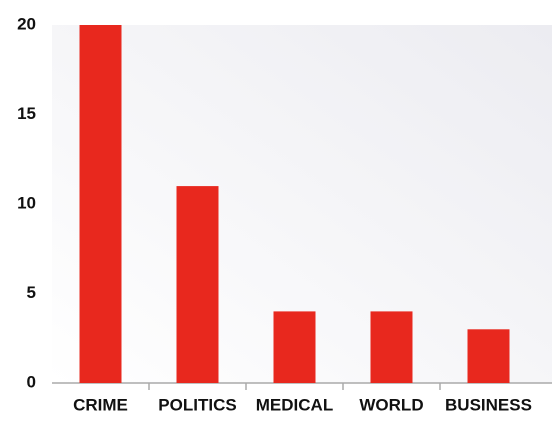 This screenshot has height=428, width=552. I want to click on x-tick-label: BUSINESS, so click(488, 404).